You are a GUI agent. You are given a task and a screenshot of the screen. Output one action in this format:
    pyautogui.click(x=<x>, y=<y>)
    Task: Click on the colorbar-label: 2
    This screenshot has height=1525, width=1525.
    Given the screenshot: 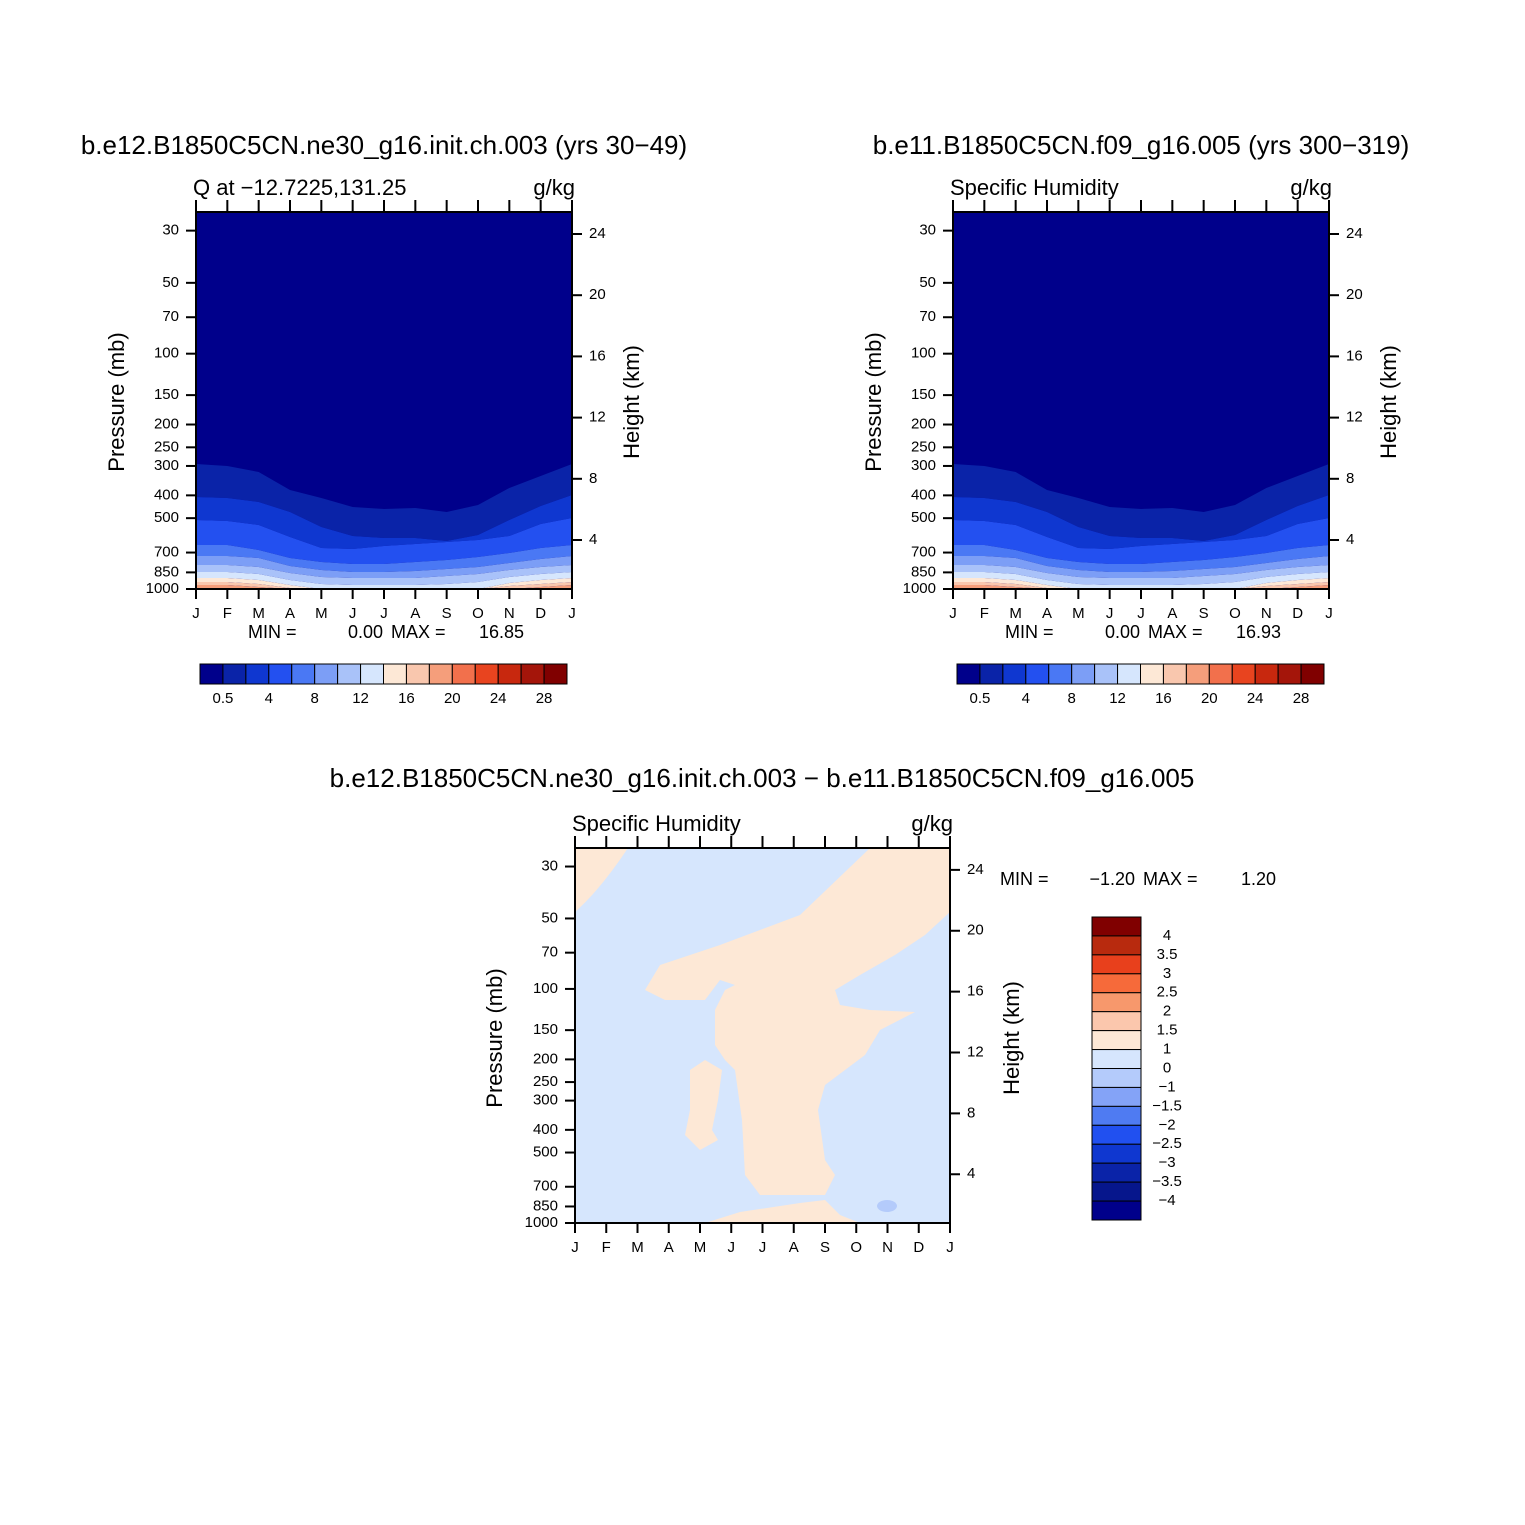 What is the action you would take?
    pyautogui.click(x=1167, y=1011)
    